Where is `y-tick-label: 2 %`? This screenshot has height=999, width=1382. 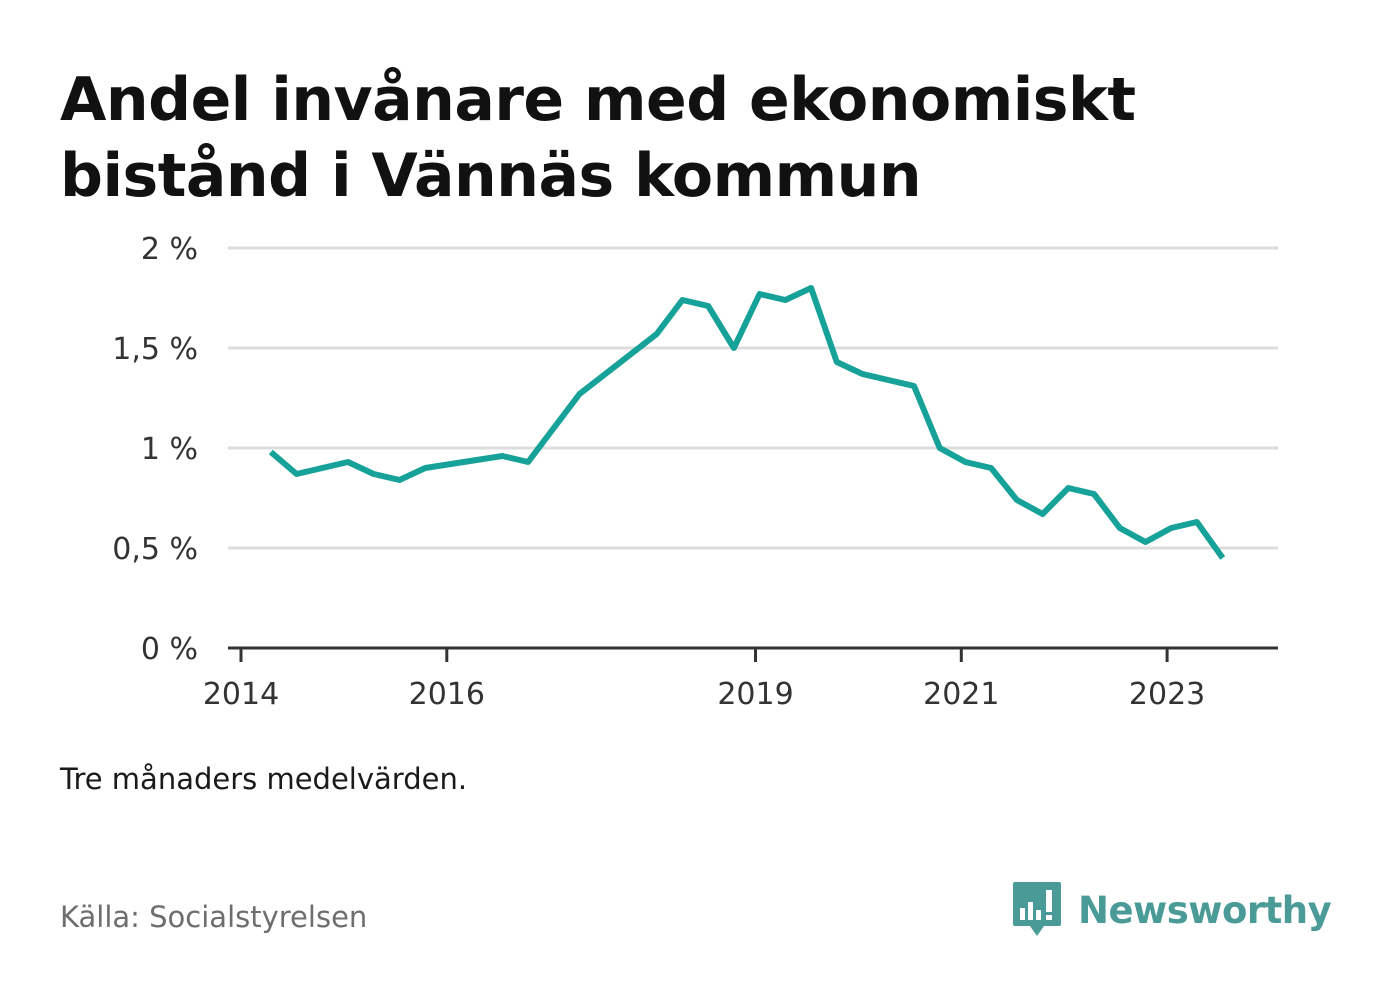
y-tick-label: 2 % is located at coordinates (169, 249).